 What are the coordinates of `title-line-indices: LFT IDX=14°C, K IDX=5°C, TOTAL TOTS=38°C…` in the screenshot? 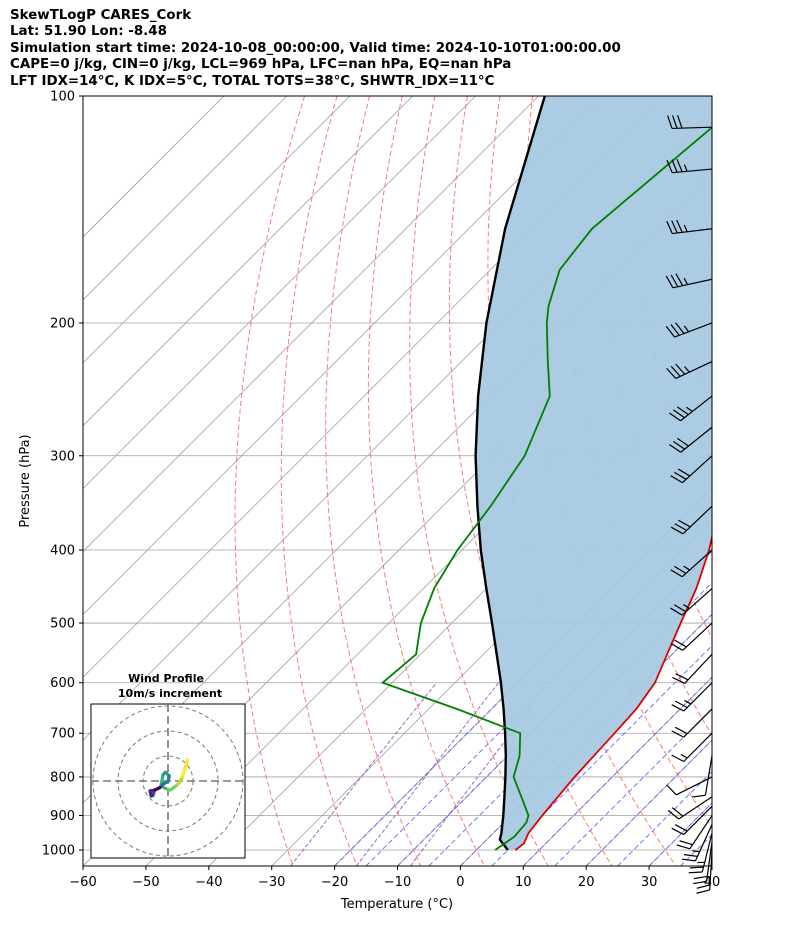 It's located at (252, 81).